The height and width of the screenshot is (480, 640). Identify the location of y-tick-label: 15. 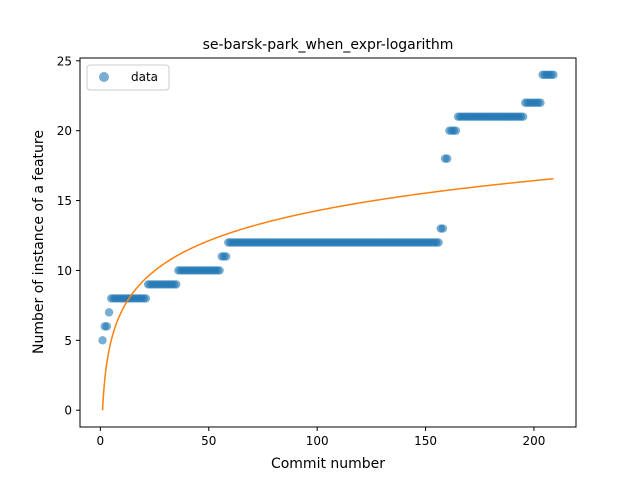
(64, 201).